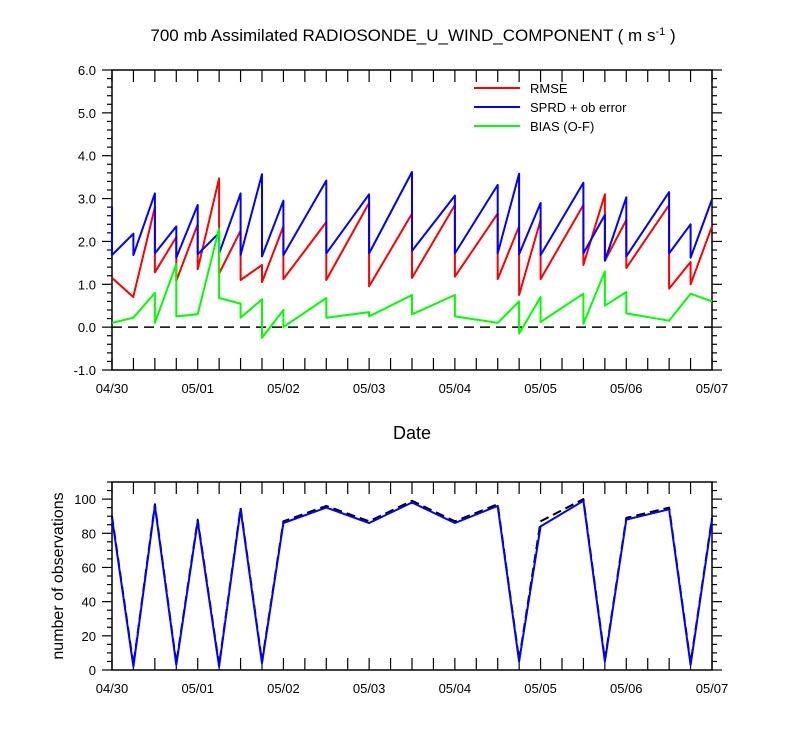  I want to click on series-line-rmse, so click(412, 238).